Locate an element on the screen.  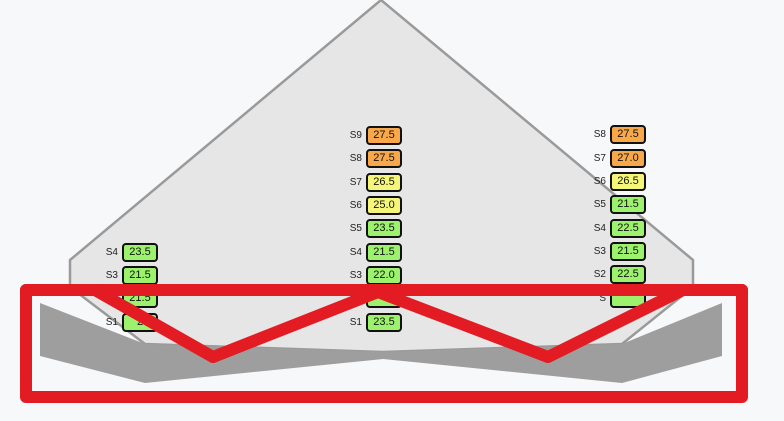
sensor-center-2: S8 27.5 is located at coordinates (375, 159).